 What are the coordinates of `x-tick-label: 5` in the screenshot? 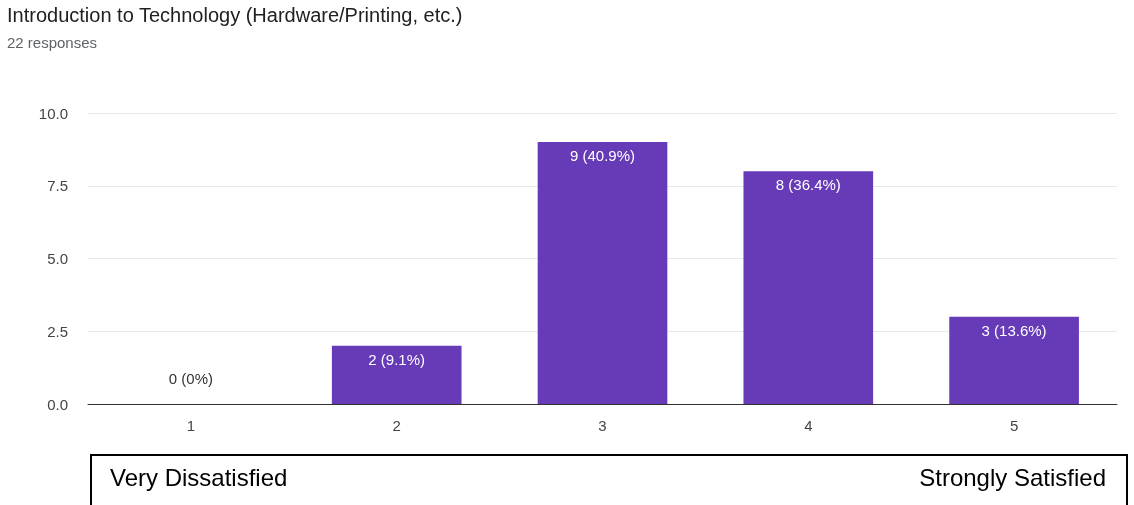 It's located at (1014, 425).